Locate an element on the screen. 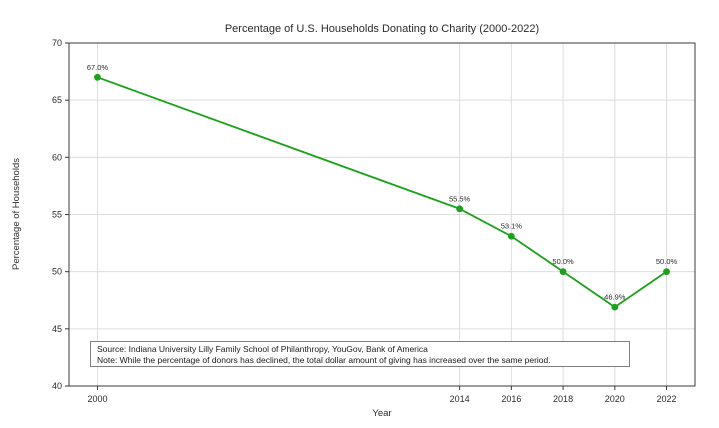  y-tick-label: 70 is located at coordinates (57, 43).